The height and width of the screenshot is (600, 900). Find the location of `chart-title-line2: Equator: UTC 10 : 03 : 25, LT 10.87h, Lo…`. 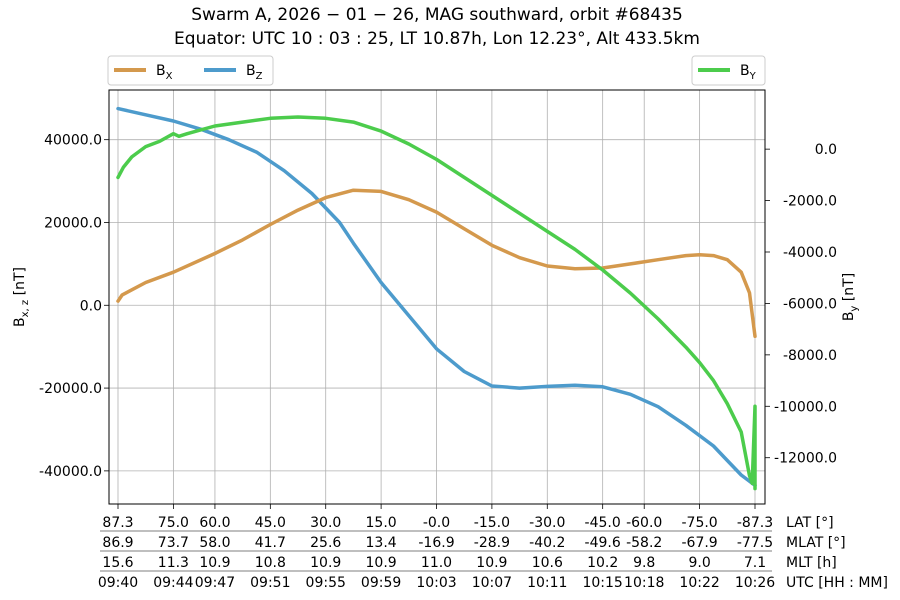

chart-title-line2: Equator: UTC 10 : 03 : 25, LT 10.87h, Lo… is located at coordinates (437, 39).